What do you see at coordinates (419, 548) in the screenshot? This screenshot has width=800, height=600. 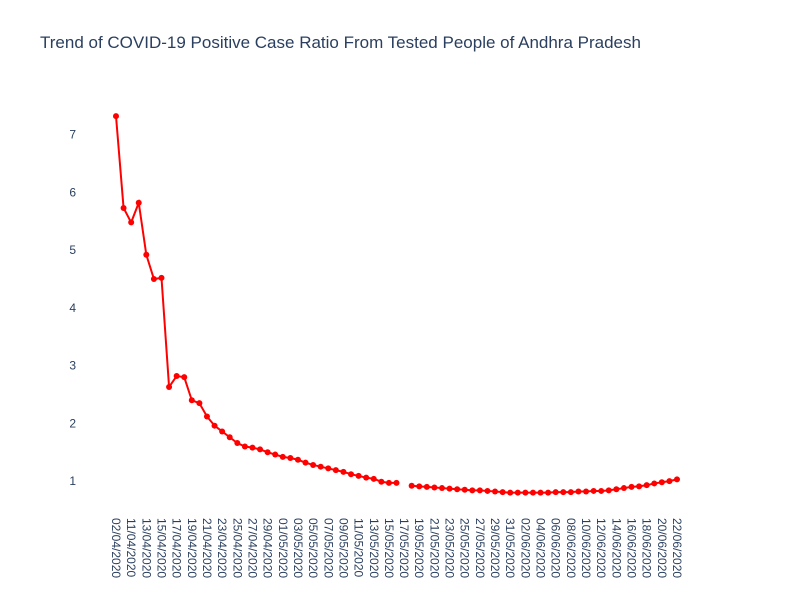 I see `x-tick-label: 19/05/2020` at bounding box center [419, 548].